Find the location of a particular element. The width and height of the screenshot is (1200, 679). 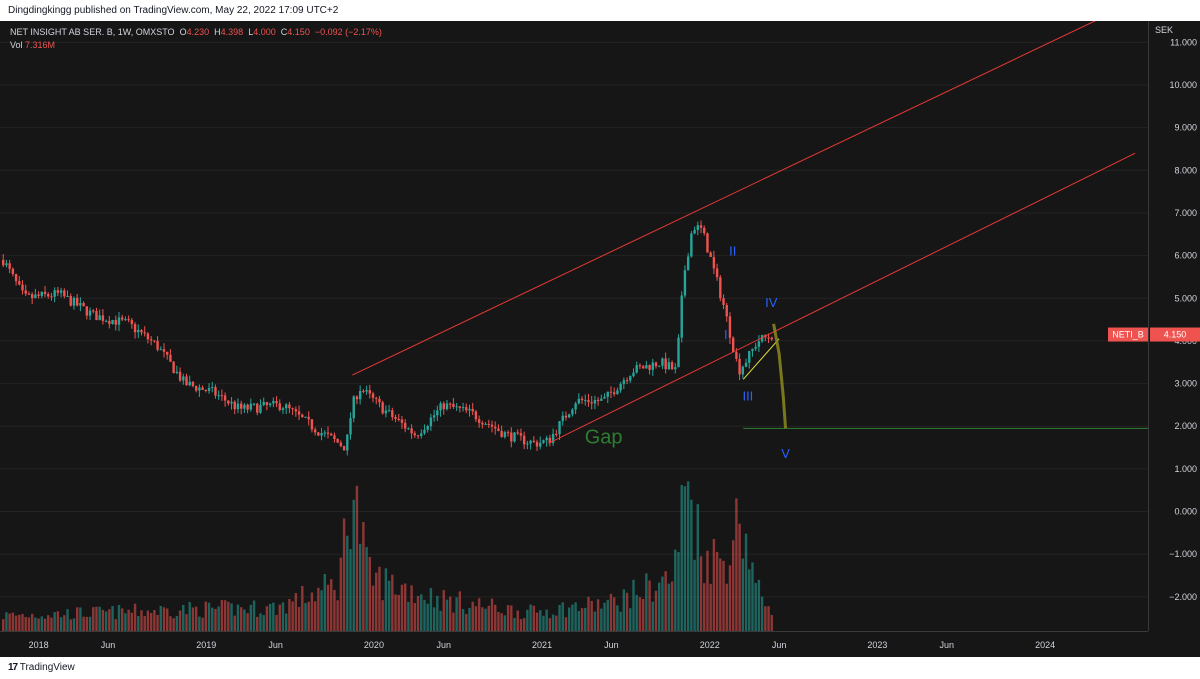

open-label: O is located at coordinates (183, 32).